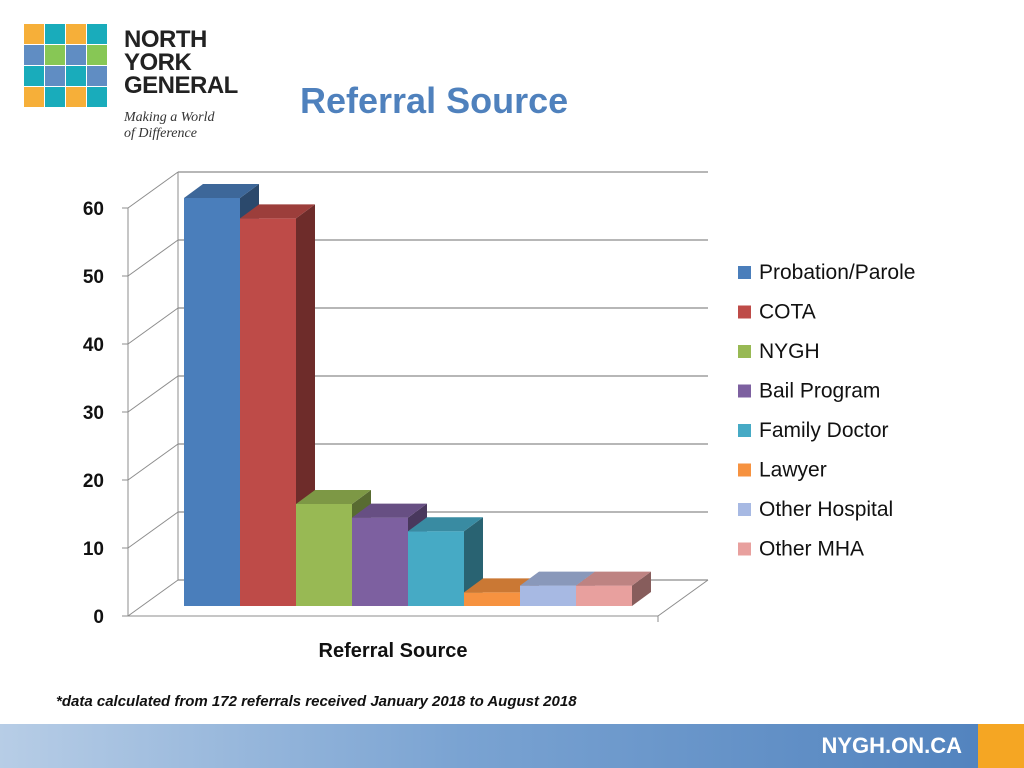 The height and width of the screenshot is (768, 1024). I want to click on legend-label: Lawyer, so click(793, 470).